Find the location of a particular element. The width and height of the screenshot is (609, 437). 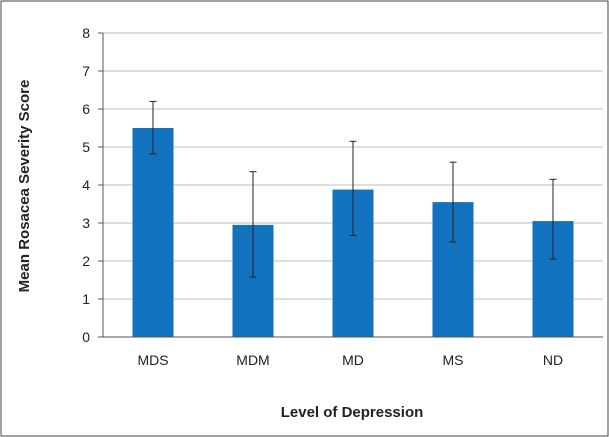

x-tick-label-mds: MDS is located at coordinates (152, 360).